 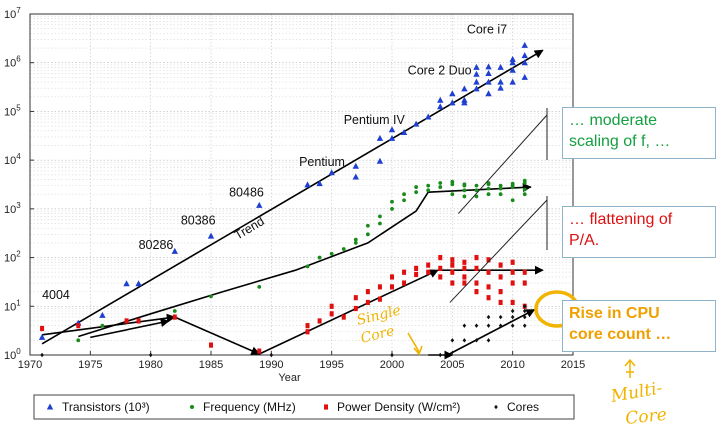 What do you see at coordinates (289, 378) in the screenshot?
I see `x-axis-label: Year` at bounding box center [289, 378].